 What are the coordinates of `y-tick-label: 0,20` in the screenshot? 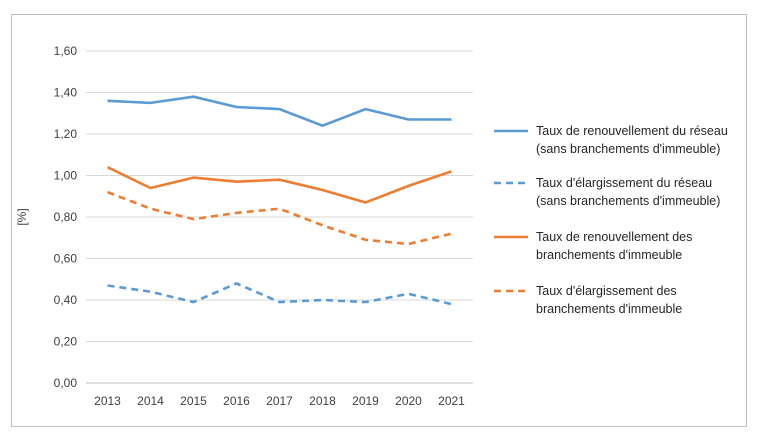 It's located at (66, 342).